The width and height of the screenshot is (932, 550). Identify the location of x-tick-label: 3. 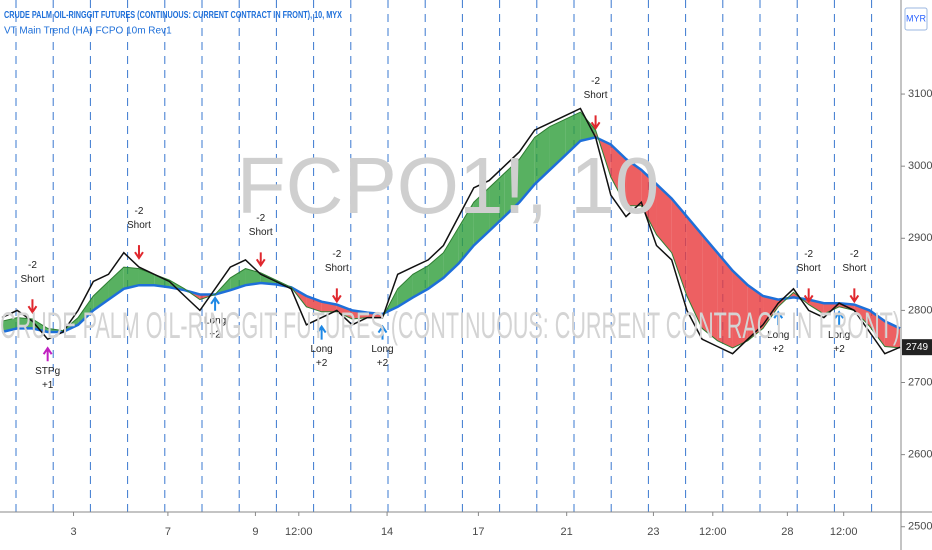
(73, 532).